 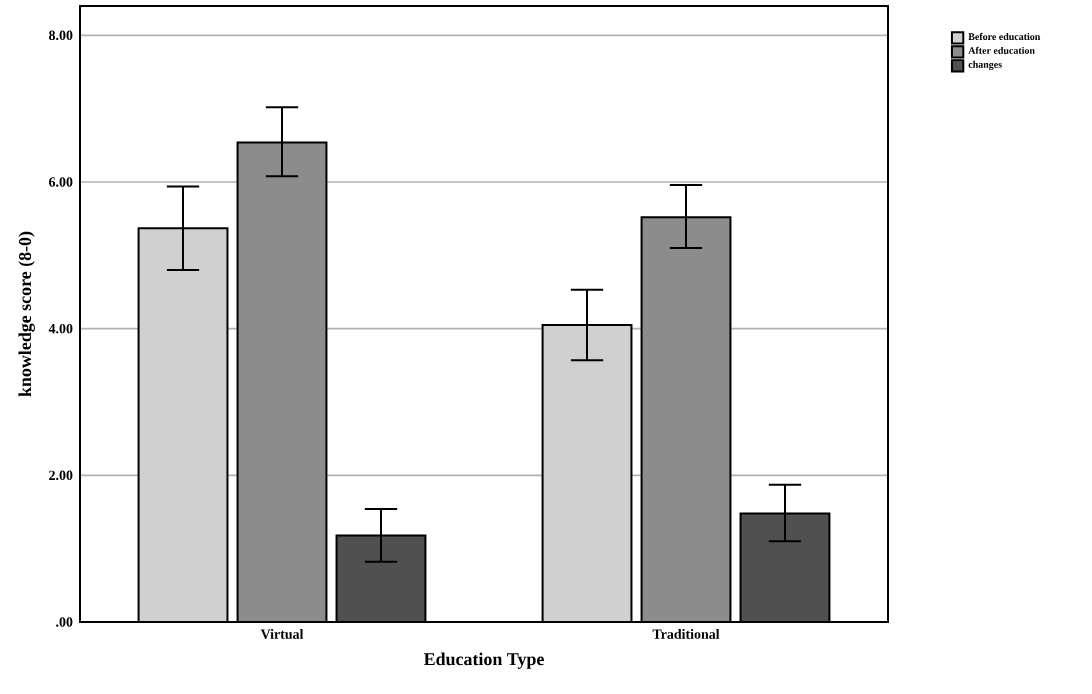 What do you see at coordinates (26, 314) in the screenshot?
I see `y-axis-title: knowledge score (8-0)` at bounding box center [26, 314].